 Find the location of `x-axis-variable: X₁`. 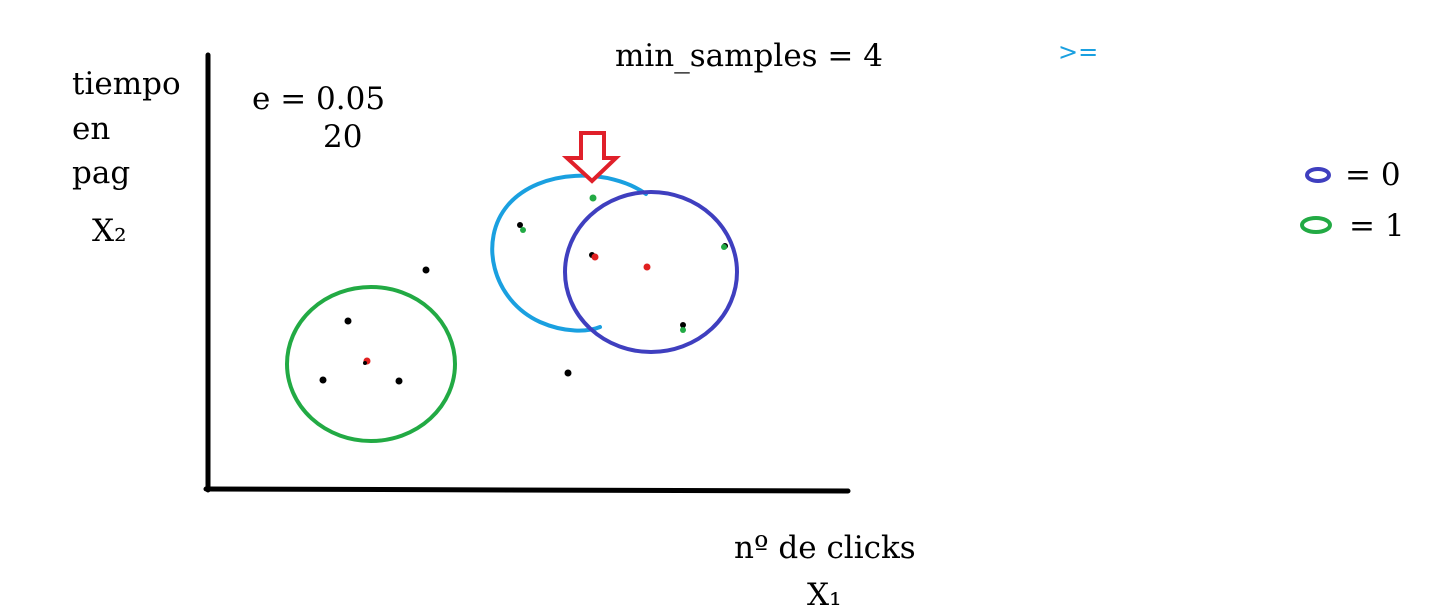

x-axis-variable: X₁ is located at coordinates (824, 595).